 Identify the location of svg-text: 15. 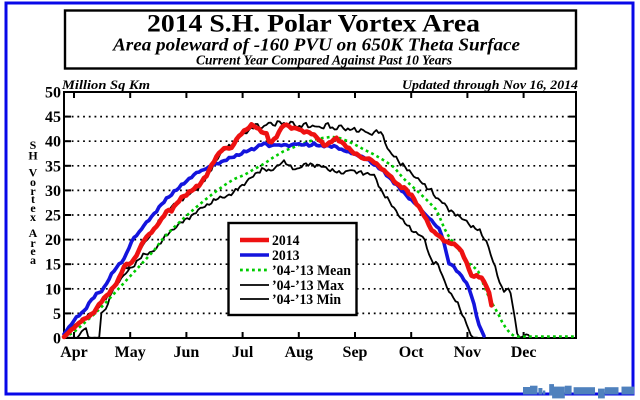
(53, 265).